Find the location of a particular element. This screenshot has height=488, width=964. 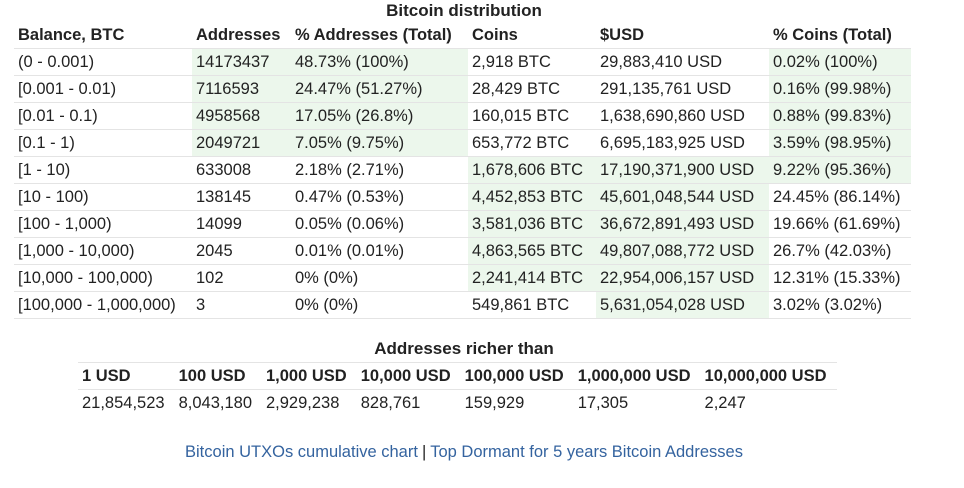

cell-addresses: 14099 is located at coordinates (241, 224).